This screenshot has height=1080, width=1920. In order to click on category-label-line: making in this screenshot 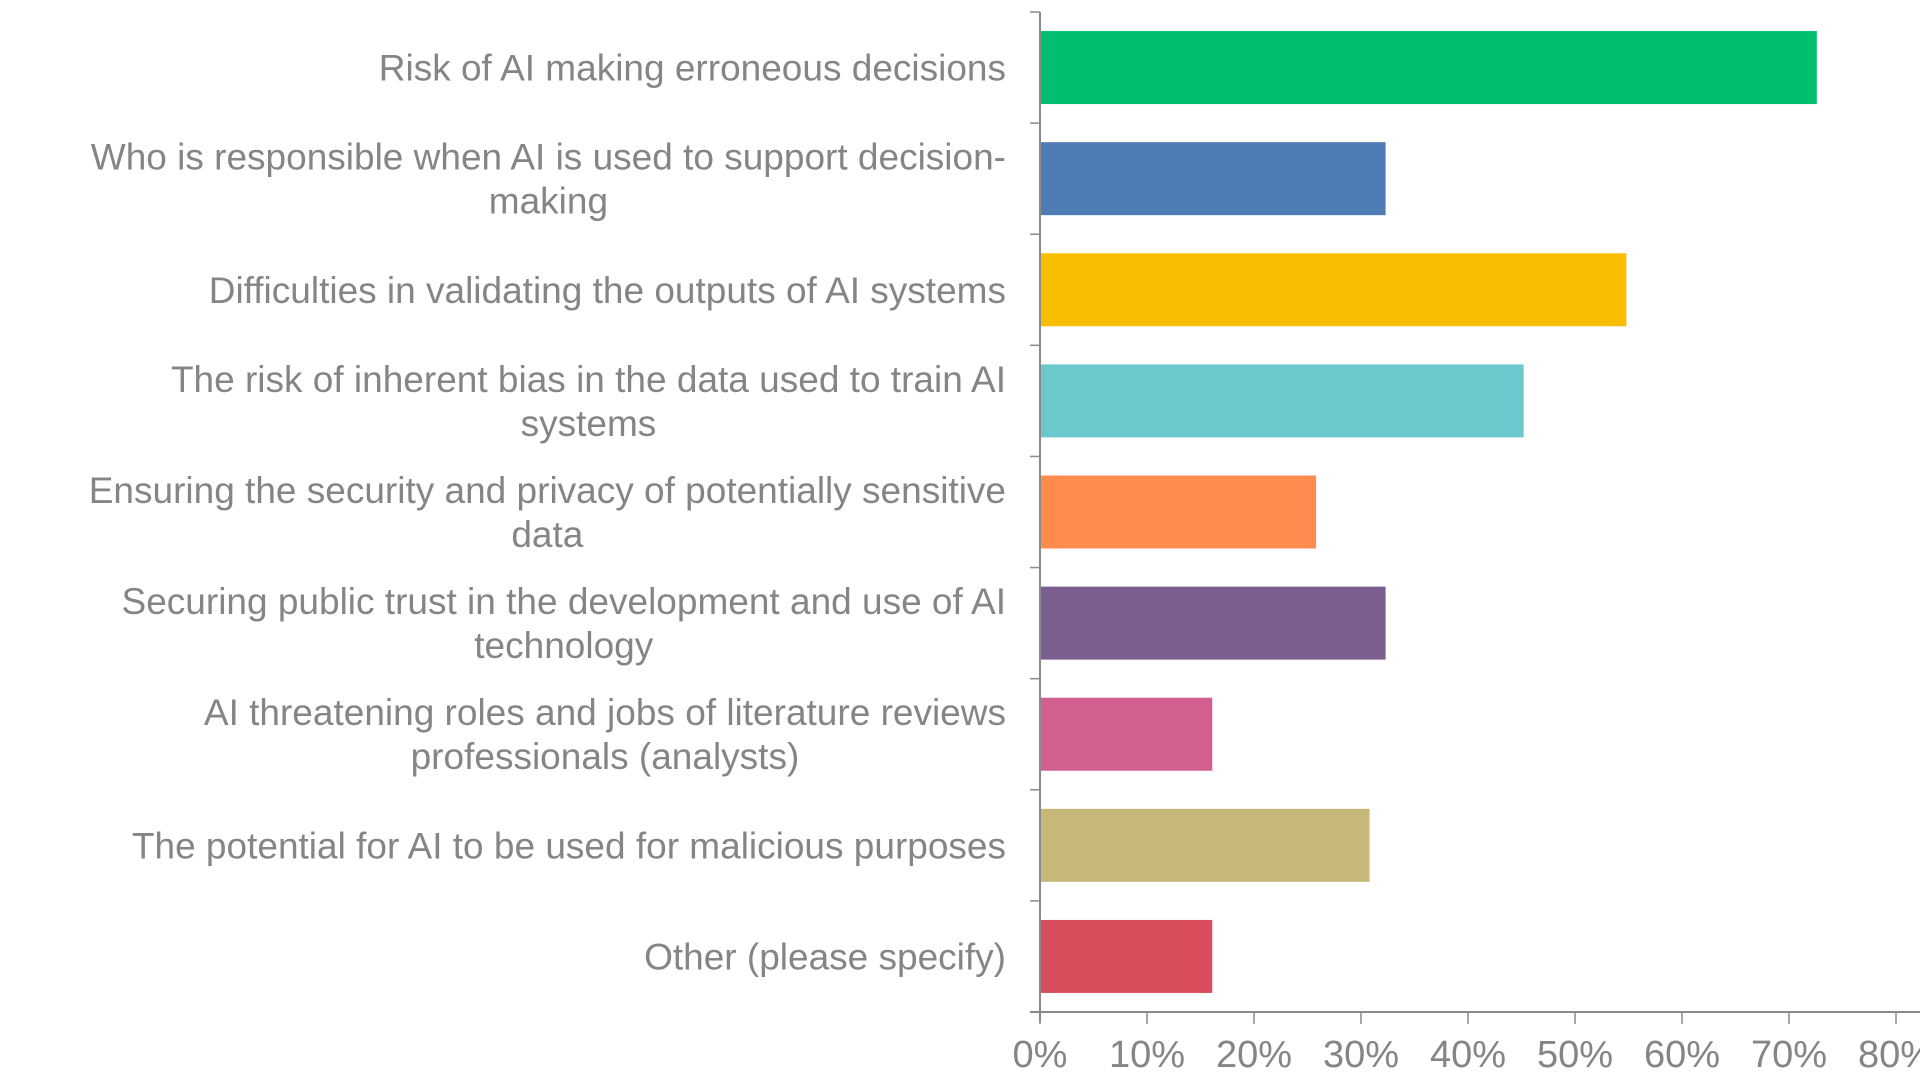, I will do `click(548, 201)`.